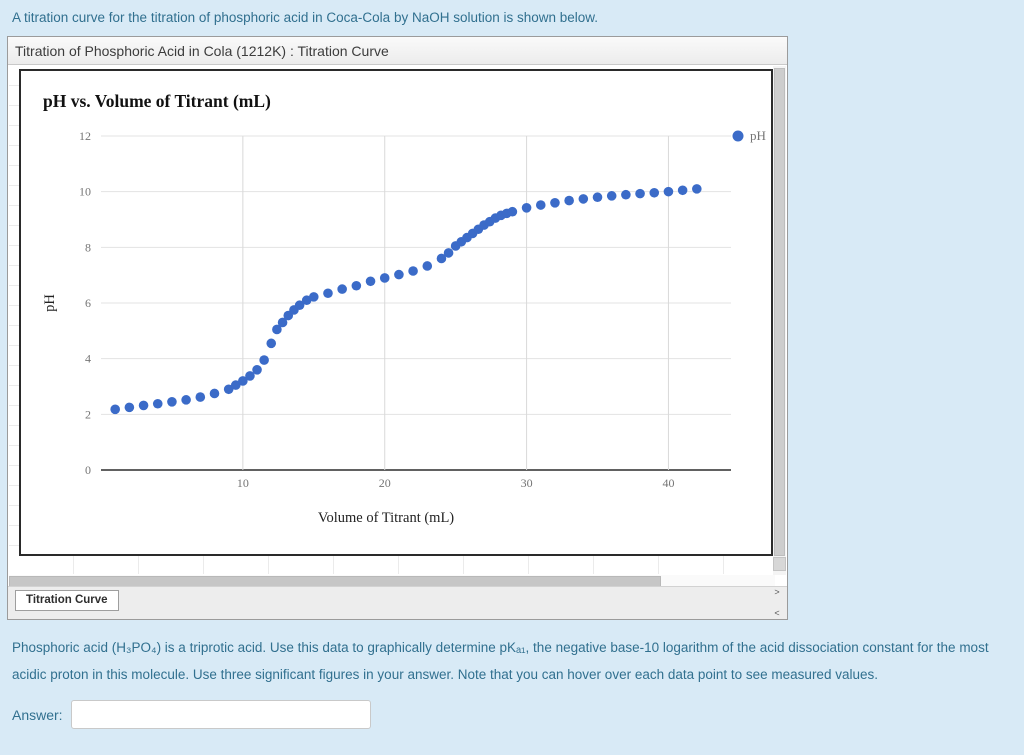 The image size is (1024, 755). Describe the element at coordinates (392, 565) in the screenshot. I see `spreadsheet-column-lines` at that location.